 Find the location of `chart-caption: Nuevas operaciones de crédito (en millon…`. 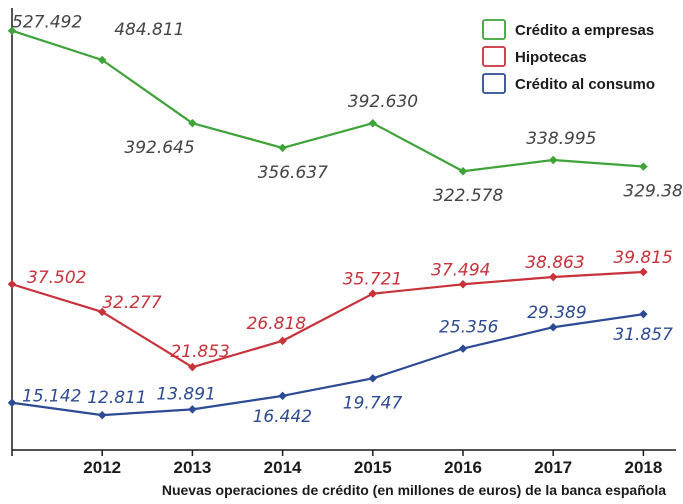

chart-caption: Nuevas operaciones de crédito (en millon… is located at coordinates (414, 490).